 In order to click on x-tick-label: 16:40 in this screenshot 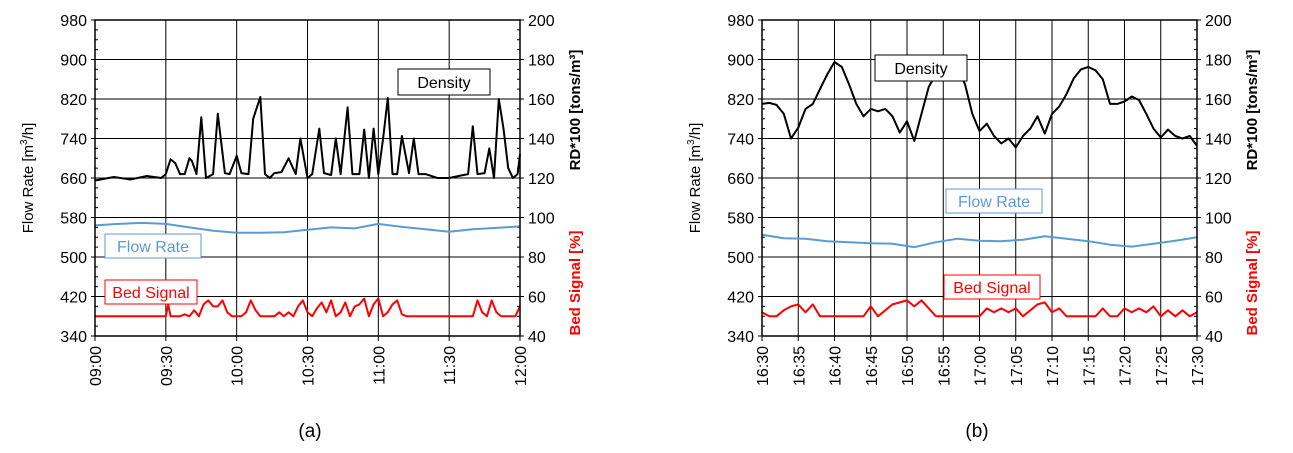, I will do `click(836, 366)`.